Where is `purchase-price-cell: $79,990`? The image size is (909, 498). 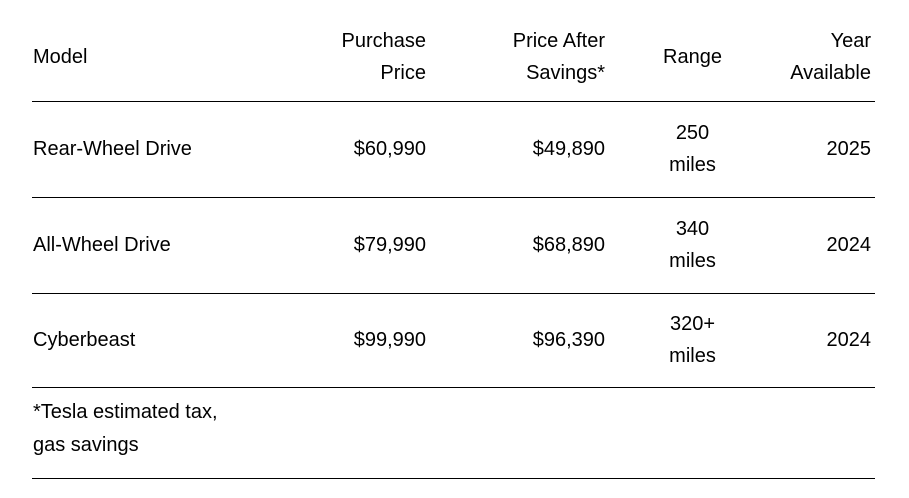
purchase-price-cell: $79,990 is located at coordinates (339, 245).